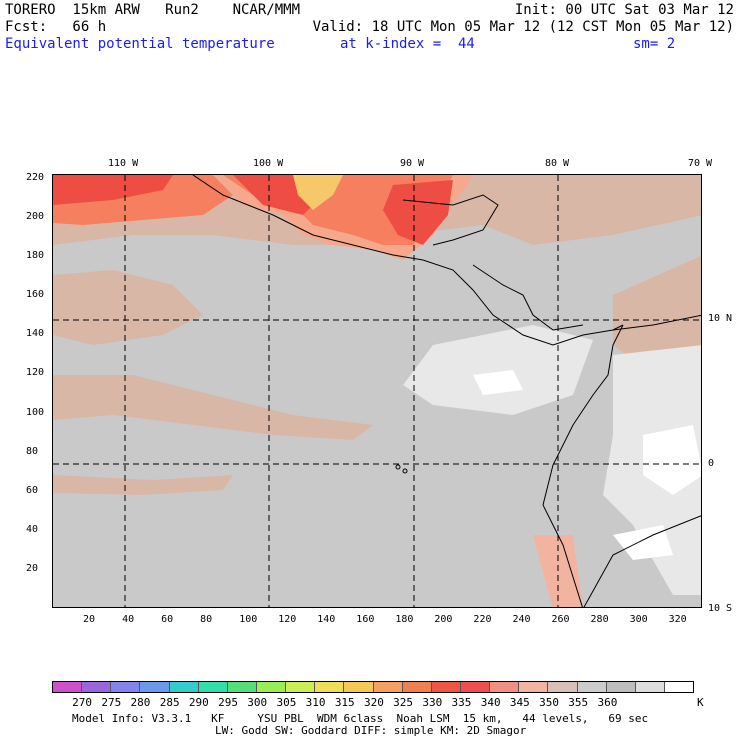 This screenshot has height=740, width=740. What do you see at coordinates (519, 702) in the screenshot?
I see `colorbar-label: 345` at bounding box center [519, 702].